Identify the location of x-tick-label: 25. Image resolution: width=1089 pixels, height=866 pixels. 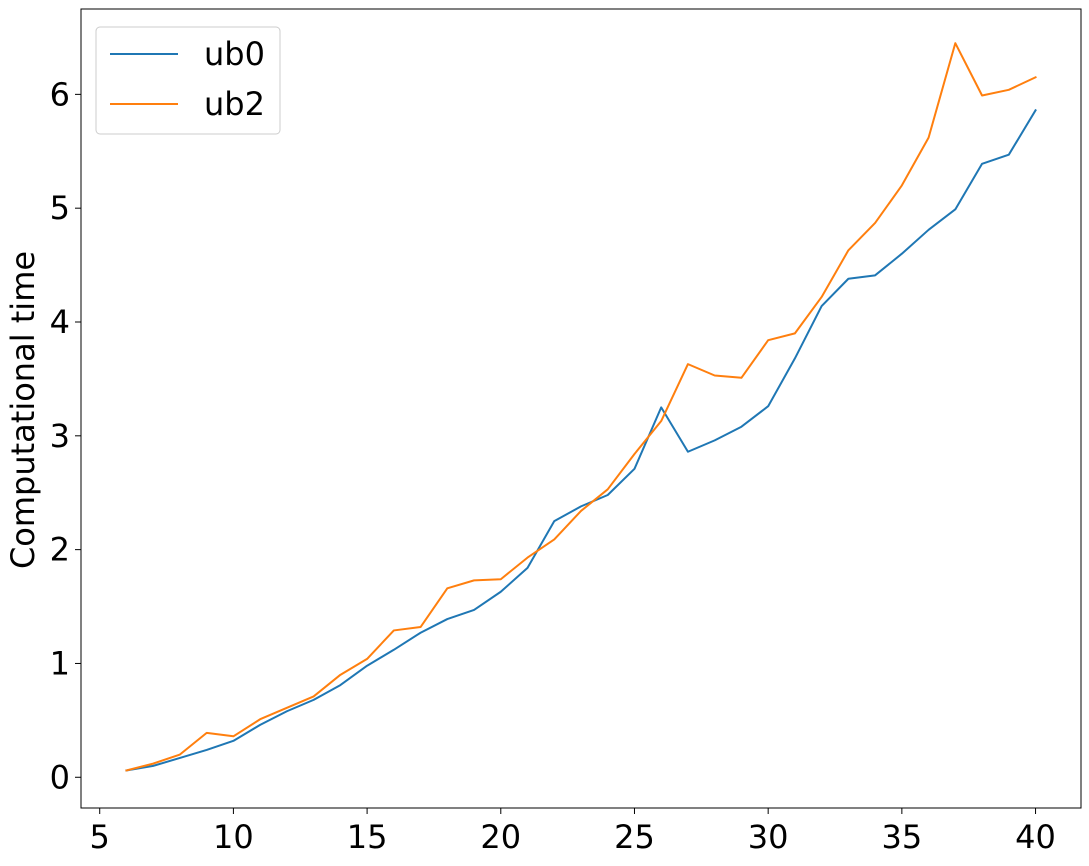
(634, 837).